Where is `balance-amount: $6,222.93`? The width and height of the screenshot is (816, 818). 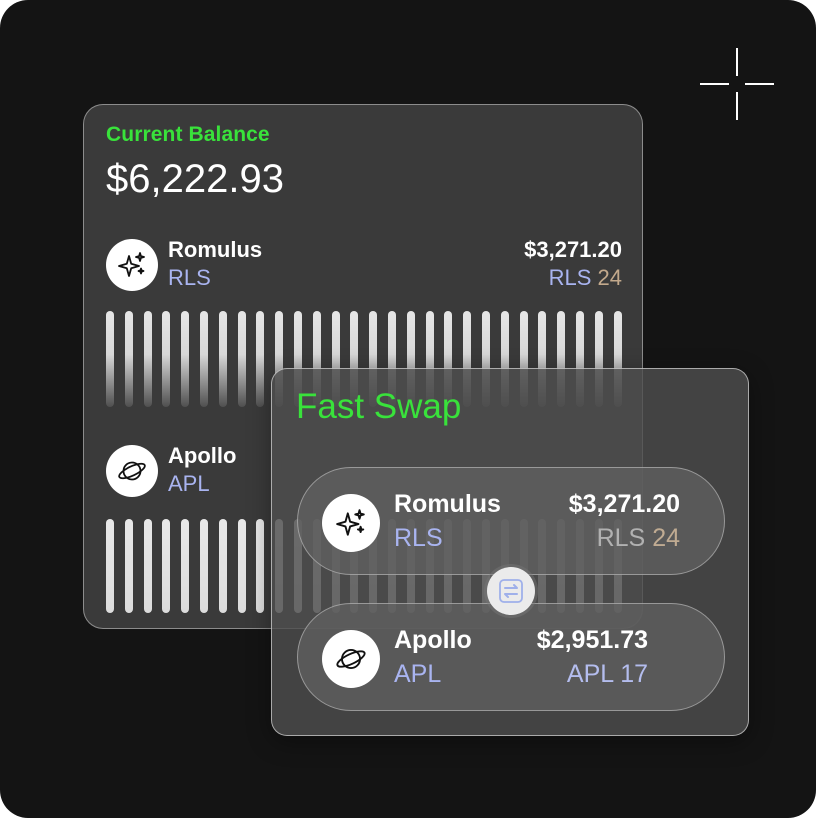 balance-amount: $6,222.93 is located at coordinates (195, 179).